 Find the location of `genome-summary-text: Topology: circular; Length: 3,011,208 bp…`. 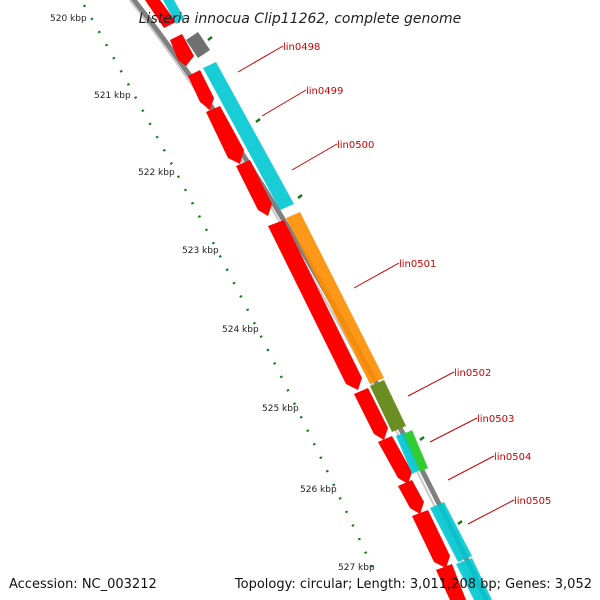

genome-summary-text: Topology: circular; Length: 3,011,208 bp… is located at coordinates (413, 584).